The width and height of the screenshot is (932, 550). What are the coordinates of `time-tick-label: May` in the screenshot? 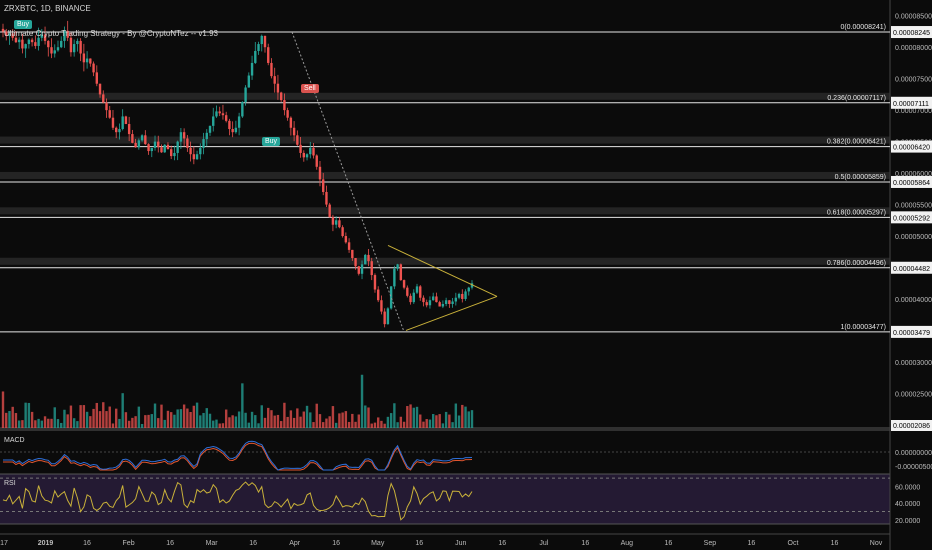 It's located at (378, 543).